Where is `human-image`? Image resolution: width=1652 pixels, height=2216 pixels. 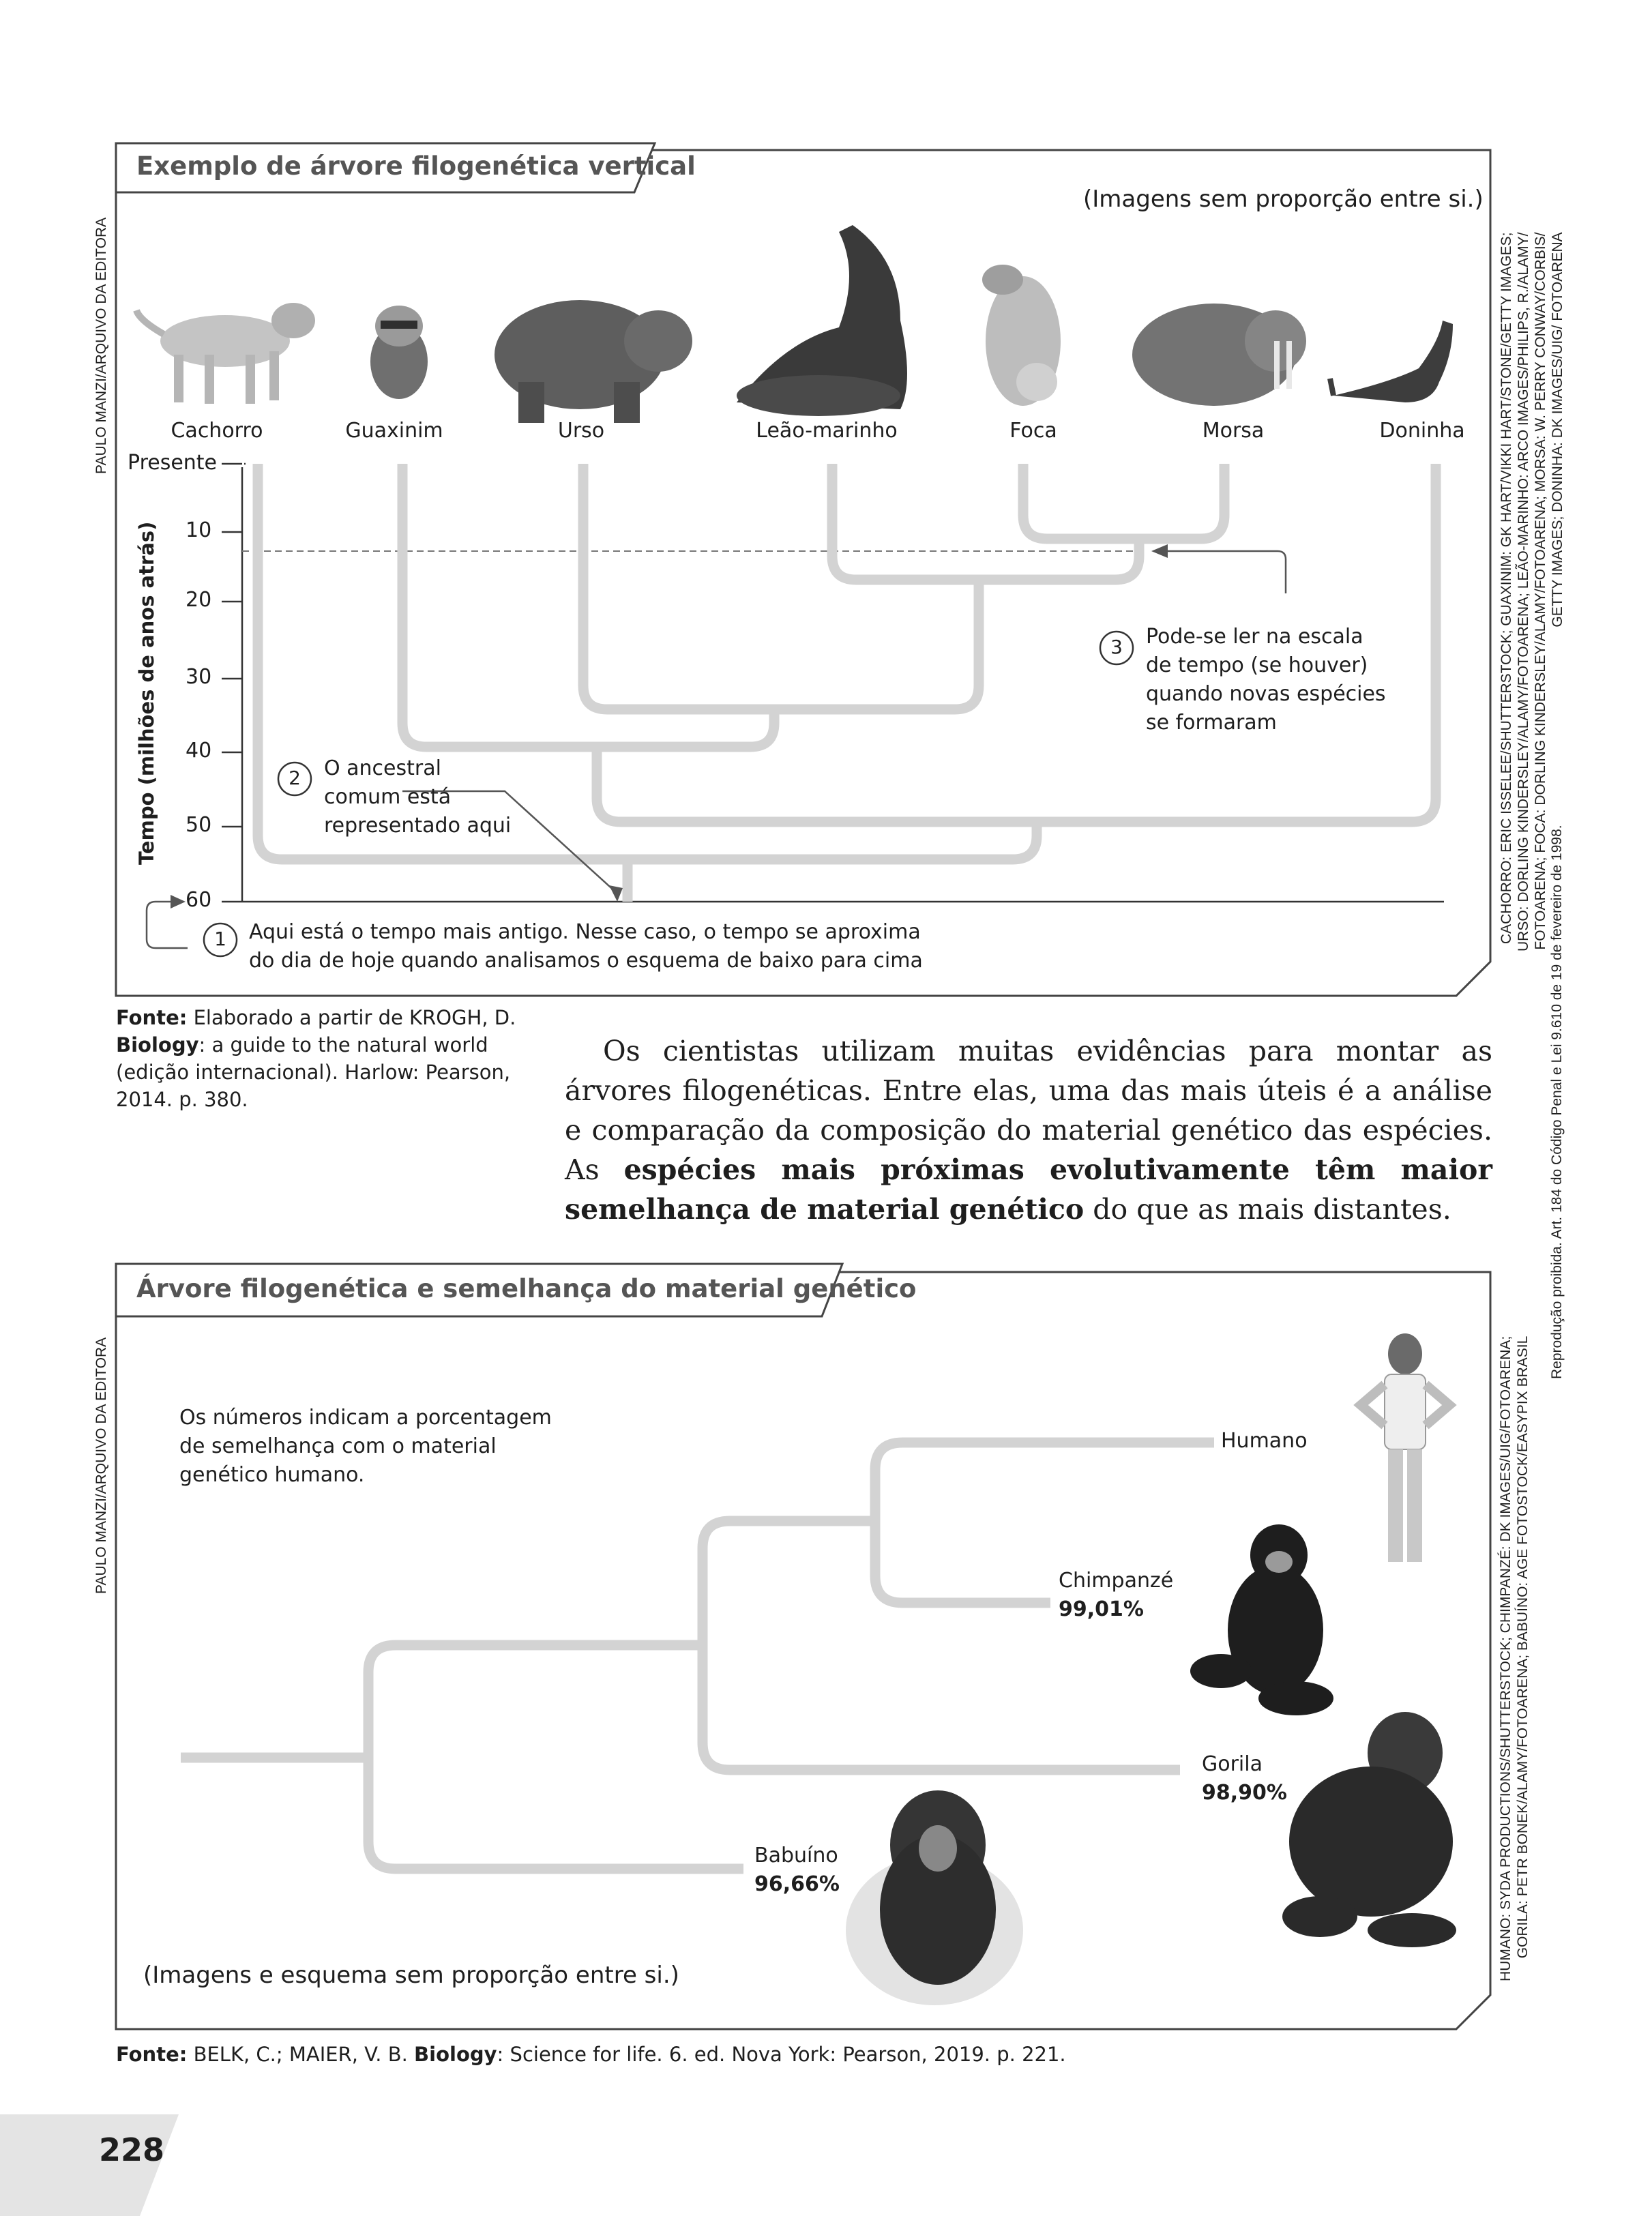
human-image is located at coordinates (1405, 1447).